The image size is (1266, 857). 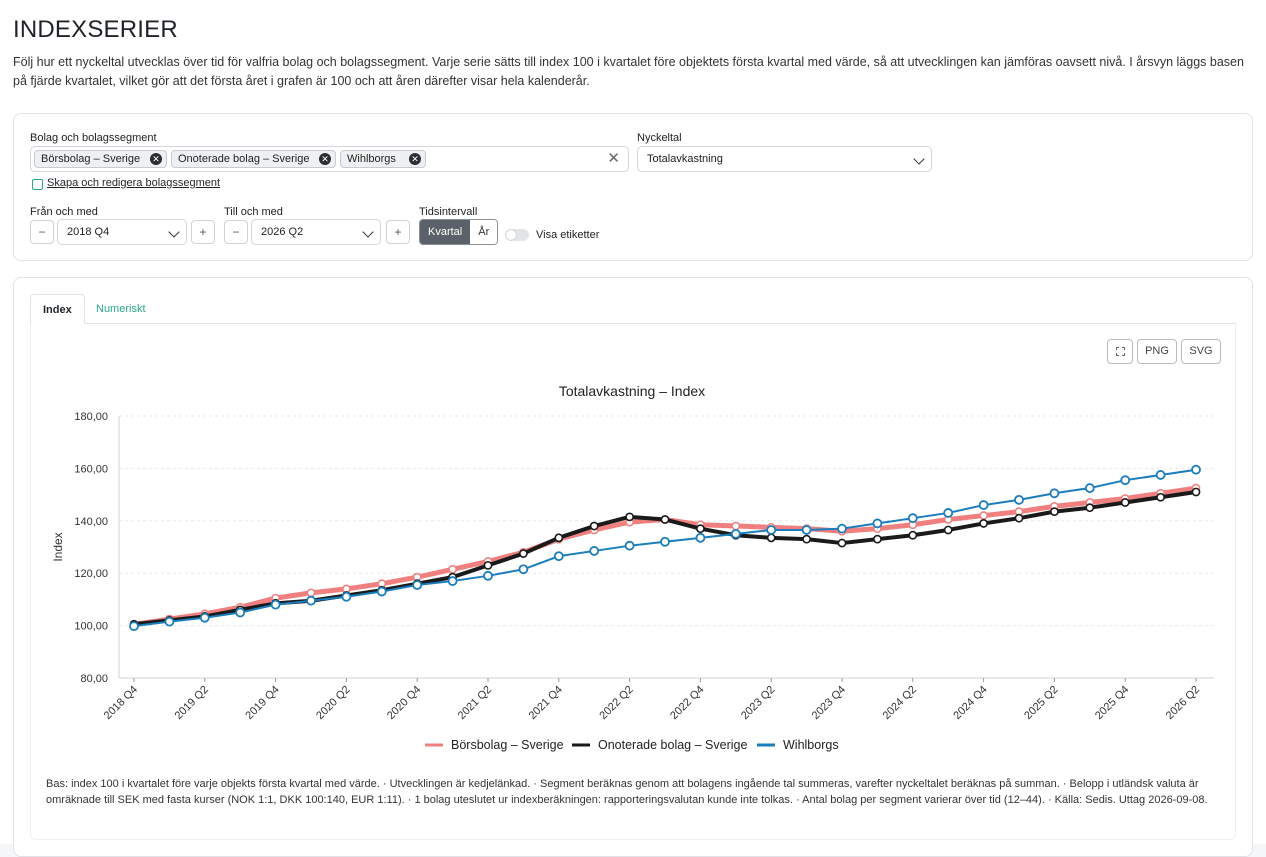 What do you see at coordinates (95, 29) in the screenshot?
I see `page-title: INDEXSERIER` at bounding box center [95, 29].